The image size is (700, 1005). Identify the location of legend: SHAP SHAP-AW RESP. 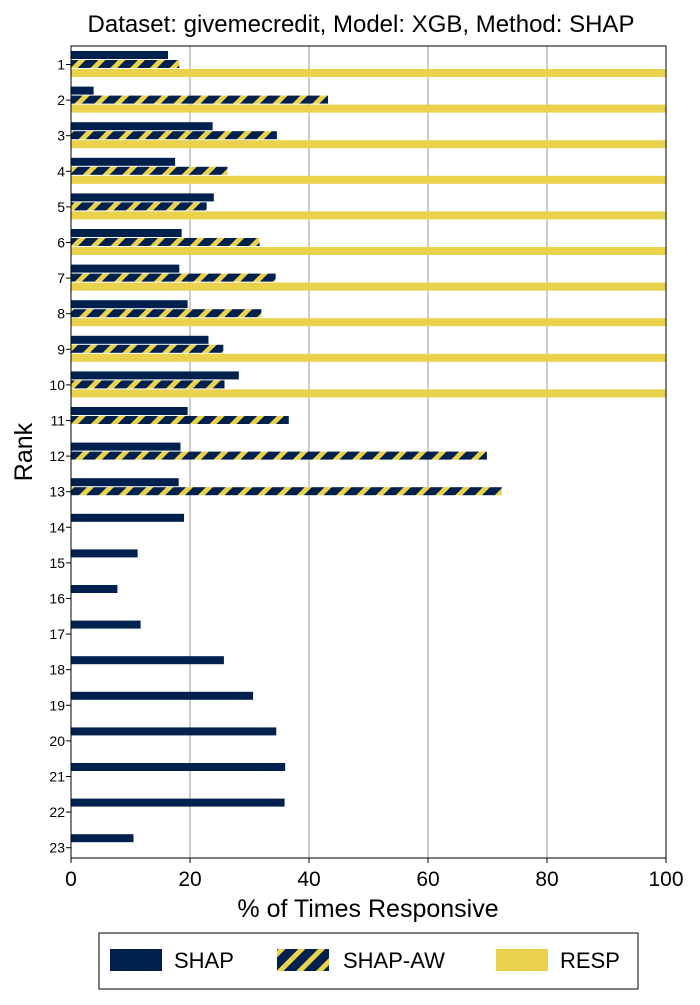
(368, 961).